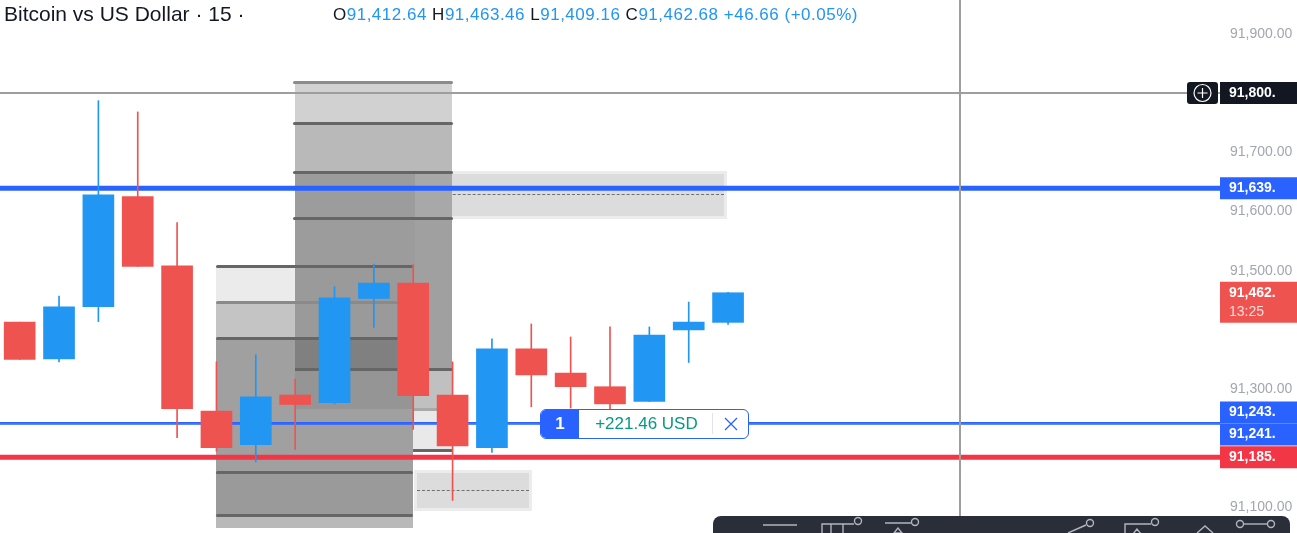 This screenshot has width=1297, height=533. Describe the element at coordinates (1261, 151) in the screenshot. I see `y-tick-label: 91,700.00` at that location.